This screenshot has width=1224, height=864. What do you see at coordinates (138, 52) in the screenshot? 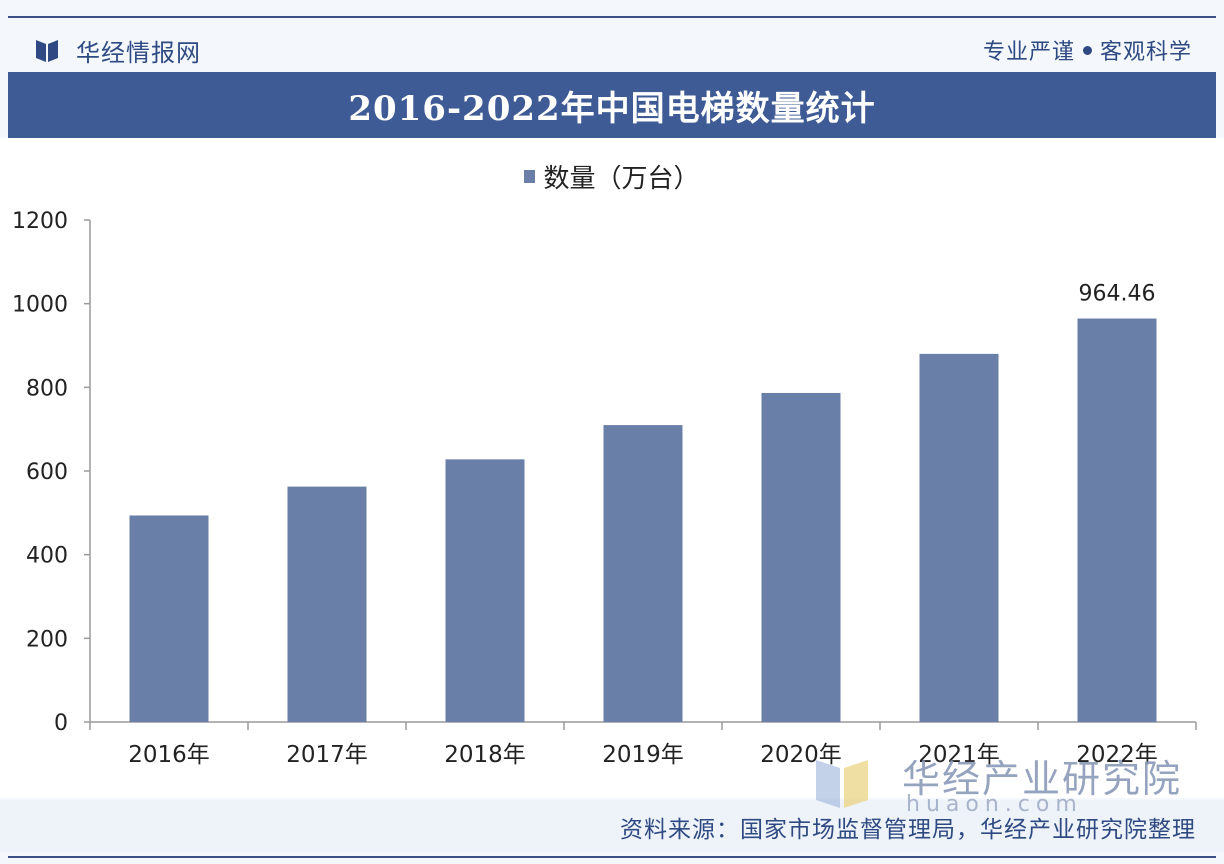
I see `brand-name: 华经情报网` at bounding box center [138, 52].